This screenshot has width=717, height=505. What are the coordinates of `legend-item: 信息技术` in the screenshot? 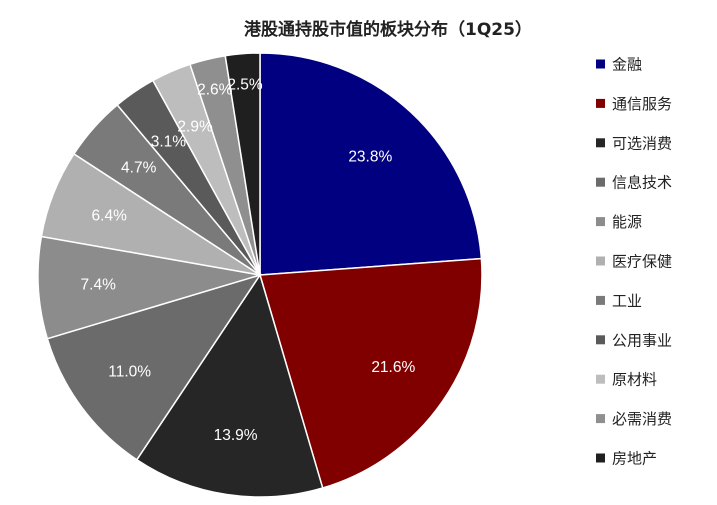 It's located at (634, 183).